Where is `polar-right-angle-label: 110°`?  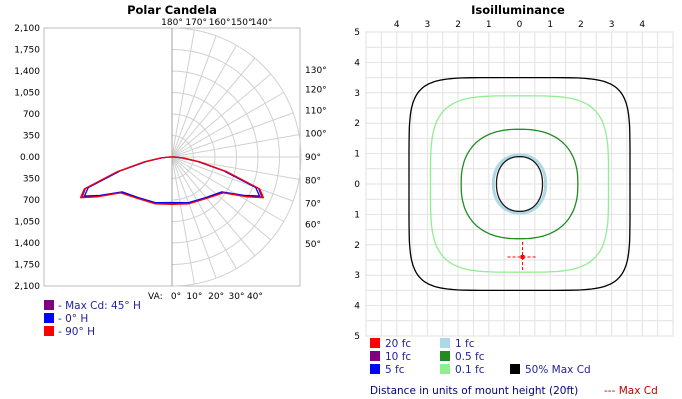
polar-right-angle-label: 110° is located at coordinates (316, 112).